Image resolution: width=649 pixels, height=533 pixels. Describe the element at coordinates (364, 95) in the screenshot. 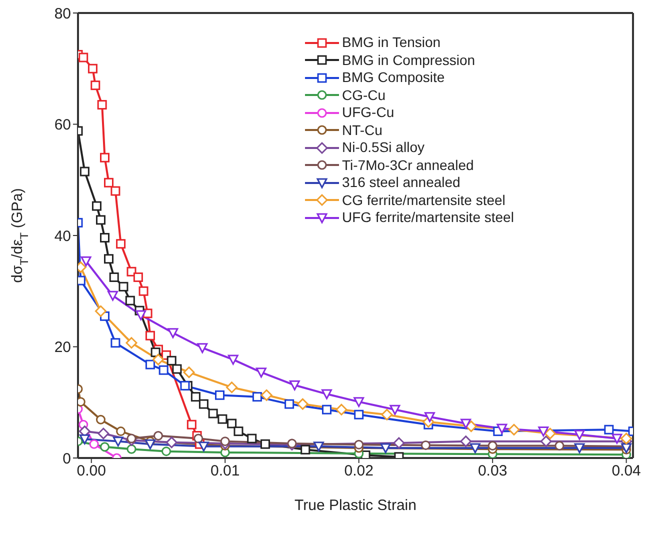

I see `legend-label: CG-Cu` at that location.